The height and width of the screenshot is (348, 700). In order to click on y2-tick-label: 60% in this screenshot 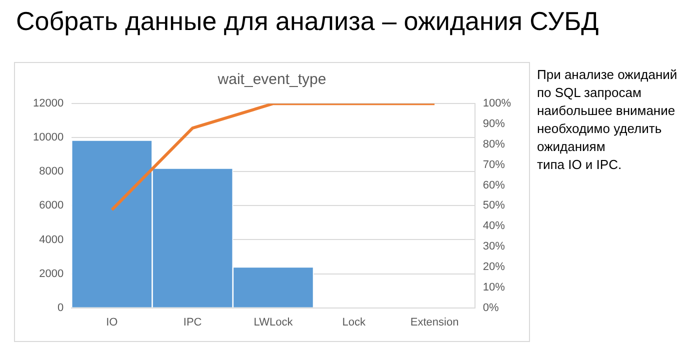, I will do `click(494, 185)`.